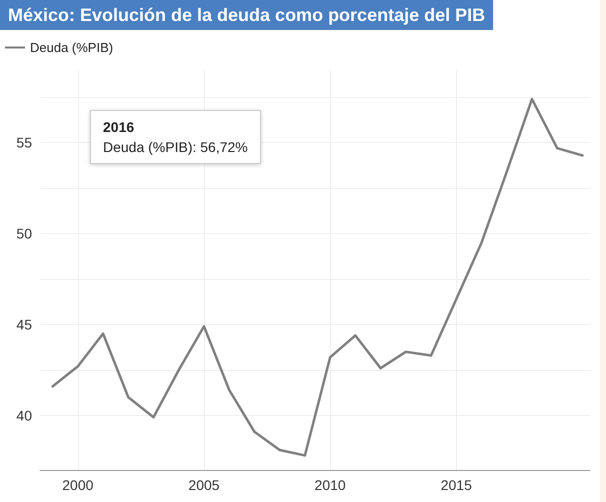 The width and height of the screenshot is (606, 502). I want to click on y-tick-label: 55, so click(24, 142).